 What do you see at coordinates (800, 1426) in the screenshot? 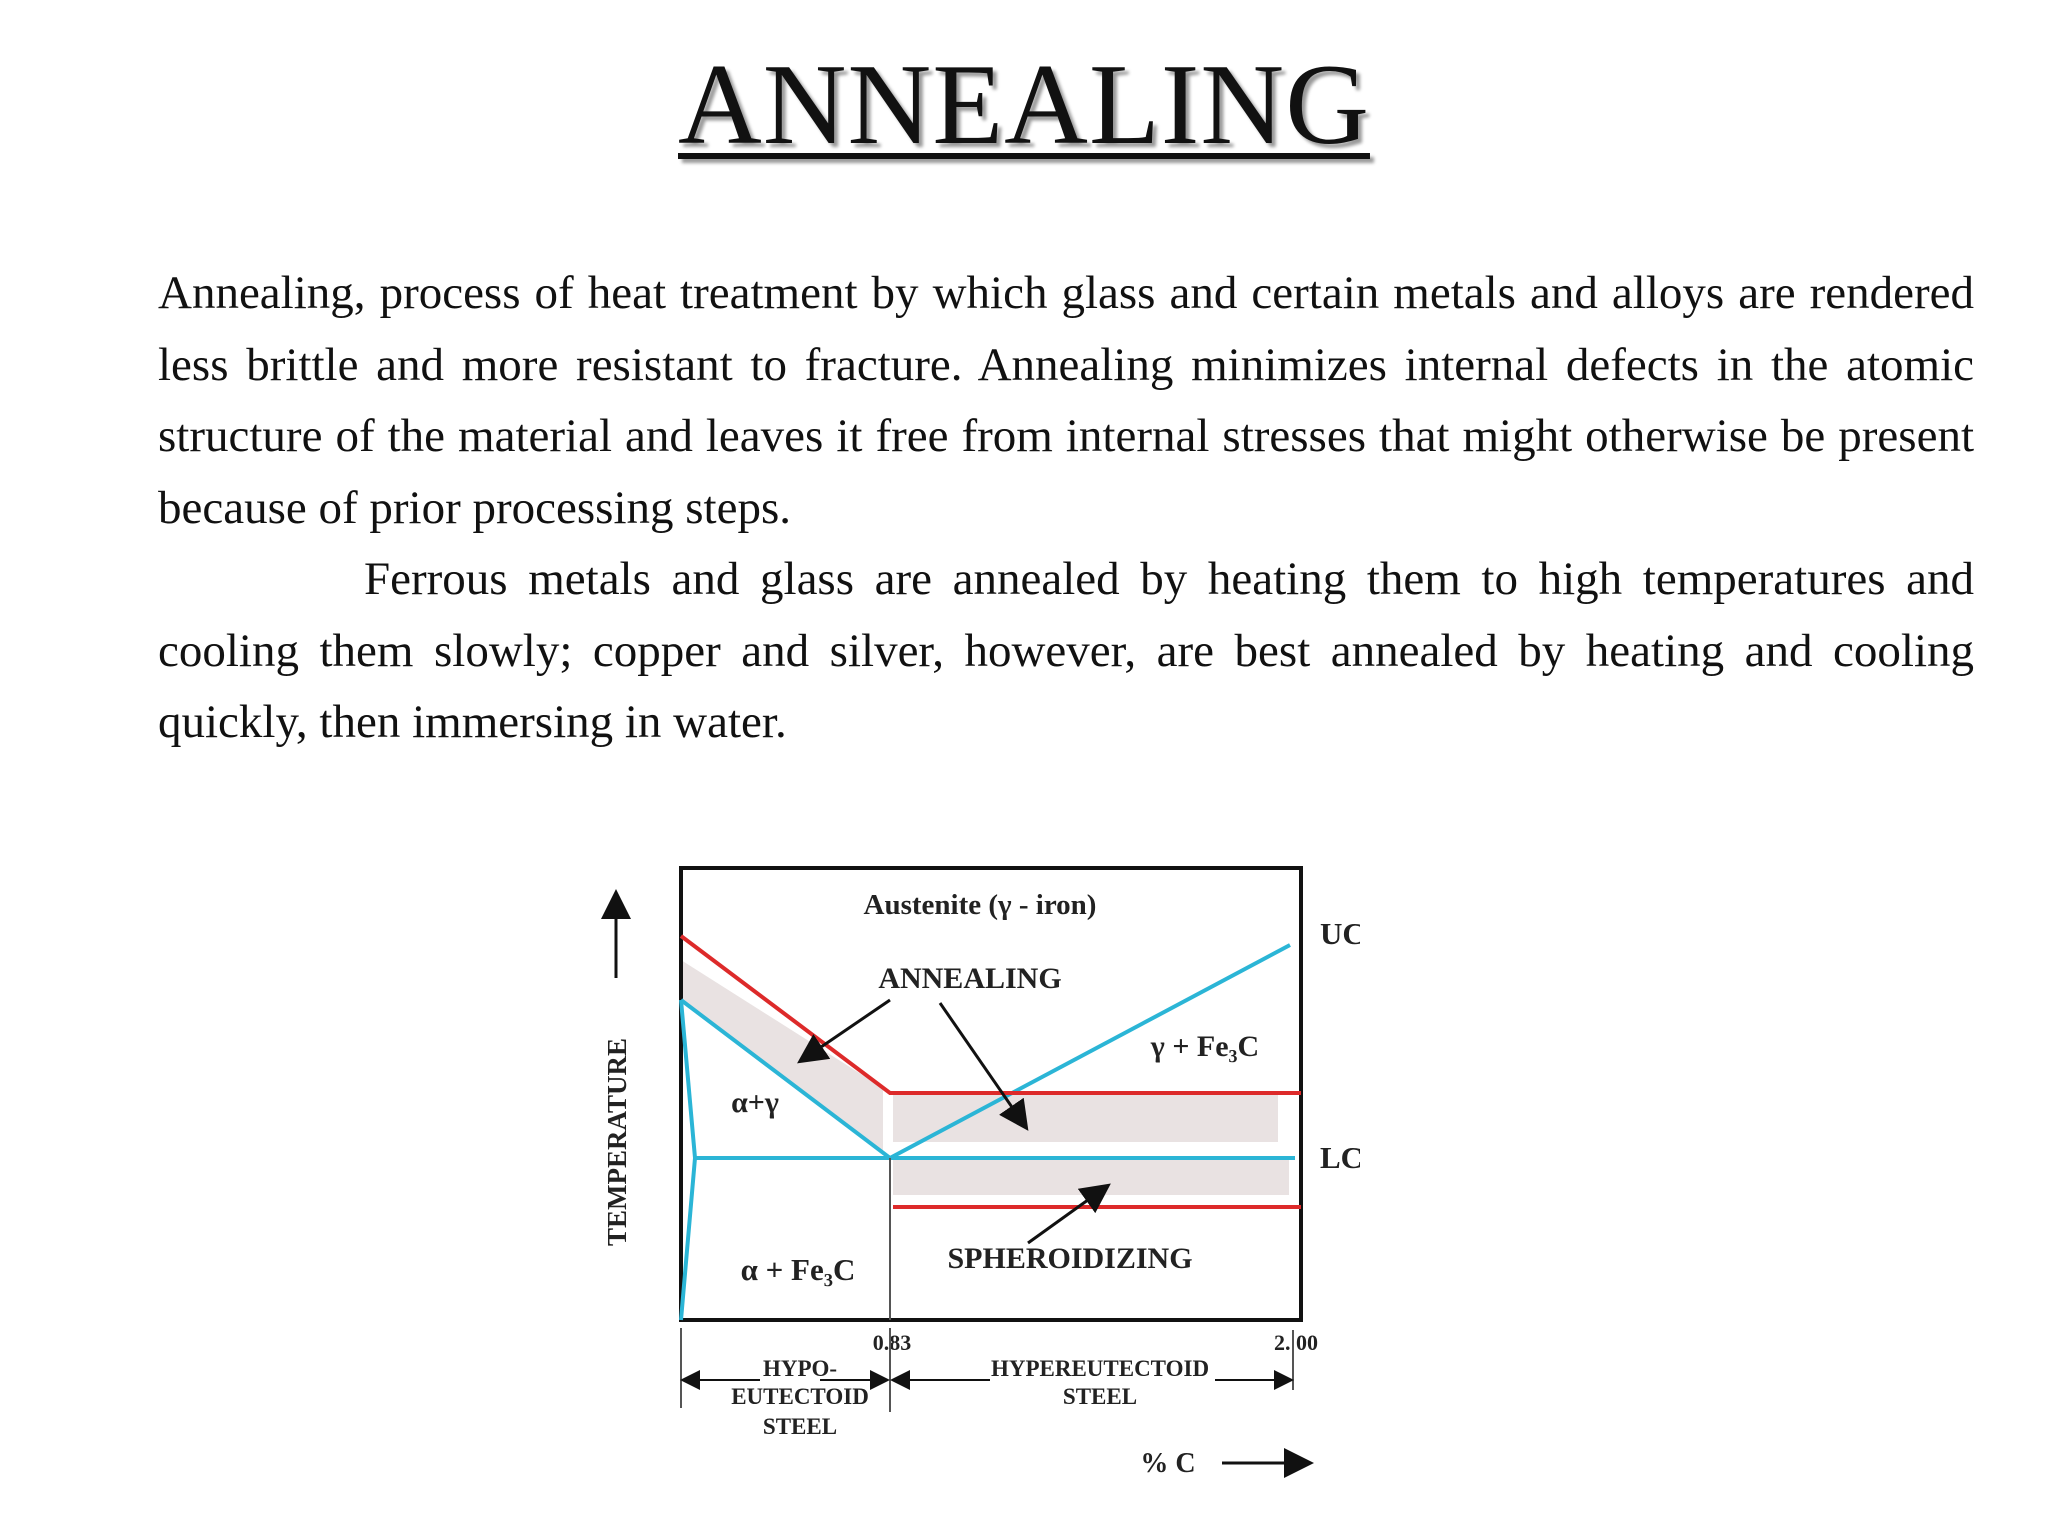
I see `hypo-label-line-3: STEEL` at bounding box center [800, 1426].